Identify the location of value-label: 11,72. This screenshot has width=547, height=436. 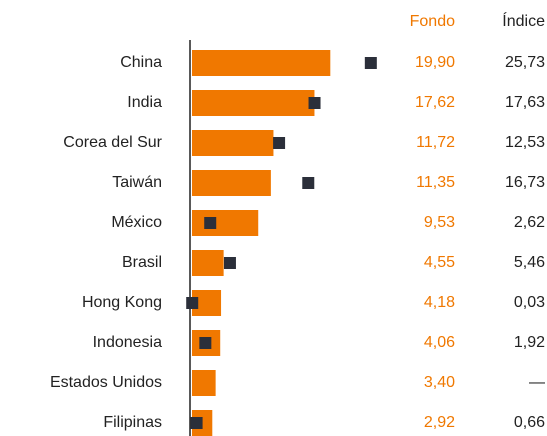
(435, 142).